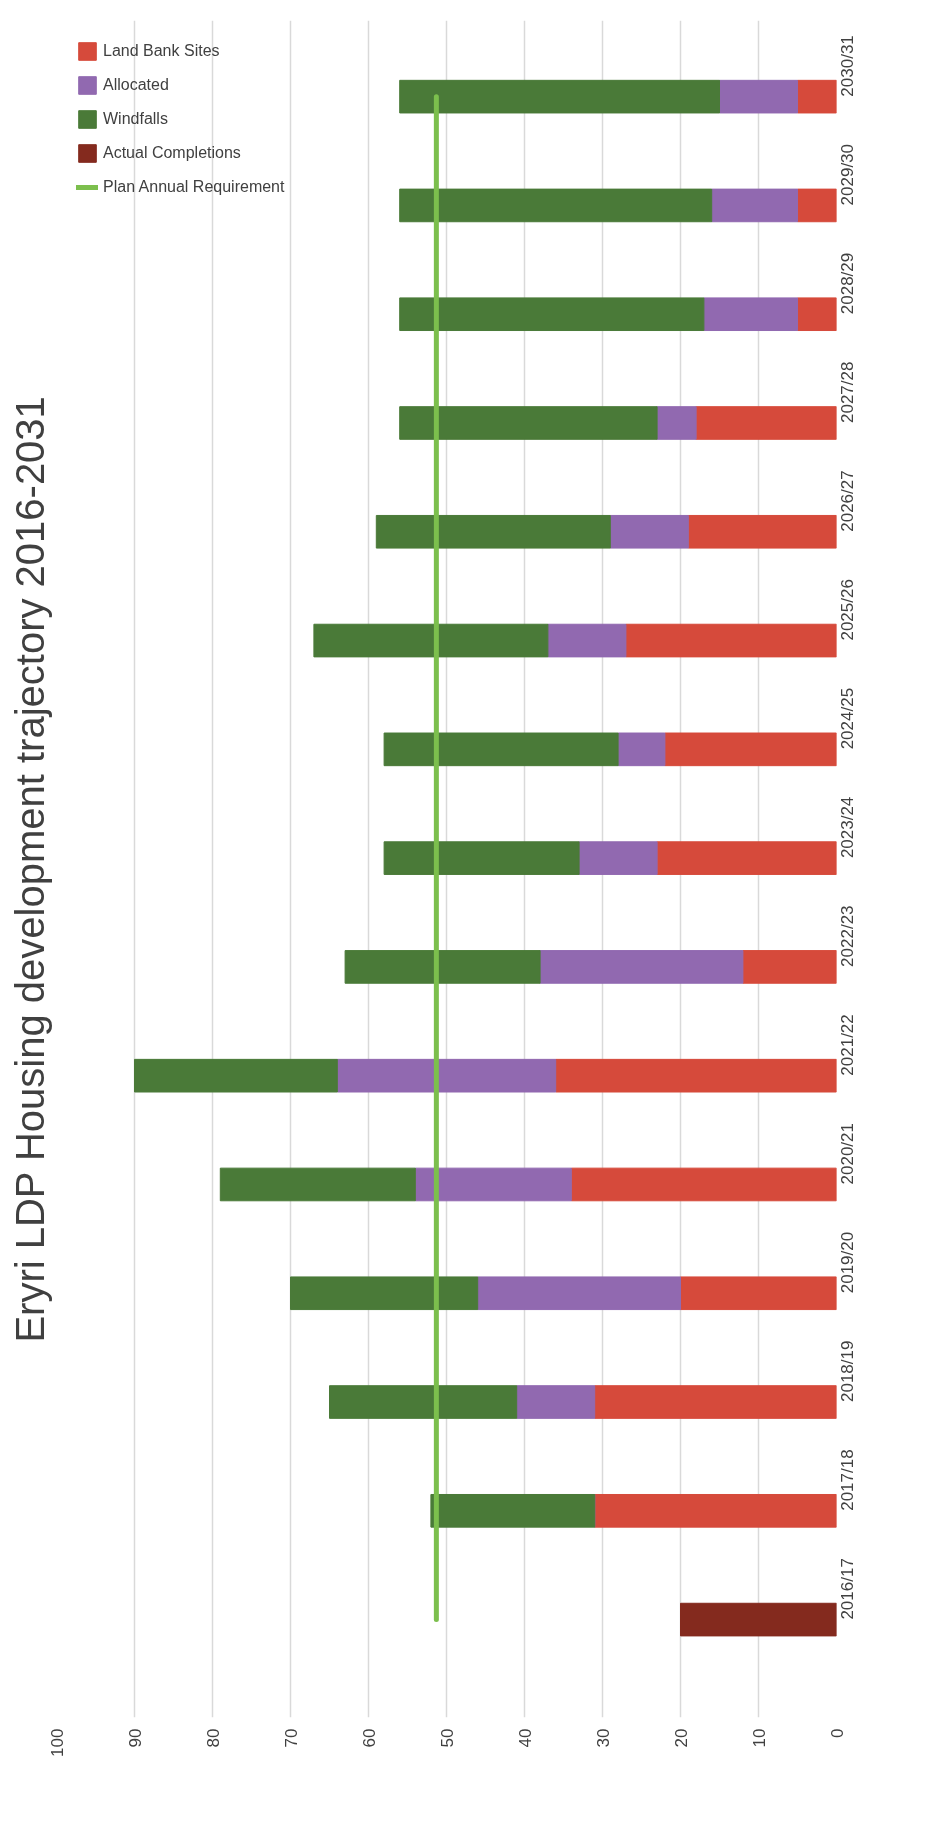  I want to click on y-tick-label: 2029/30, so click(847, 174).